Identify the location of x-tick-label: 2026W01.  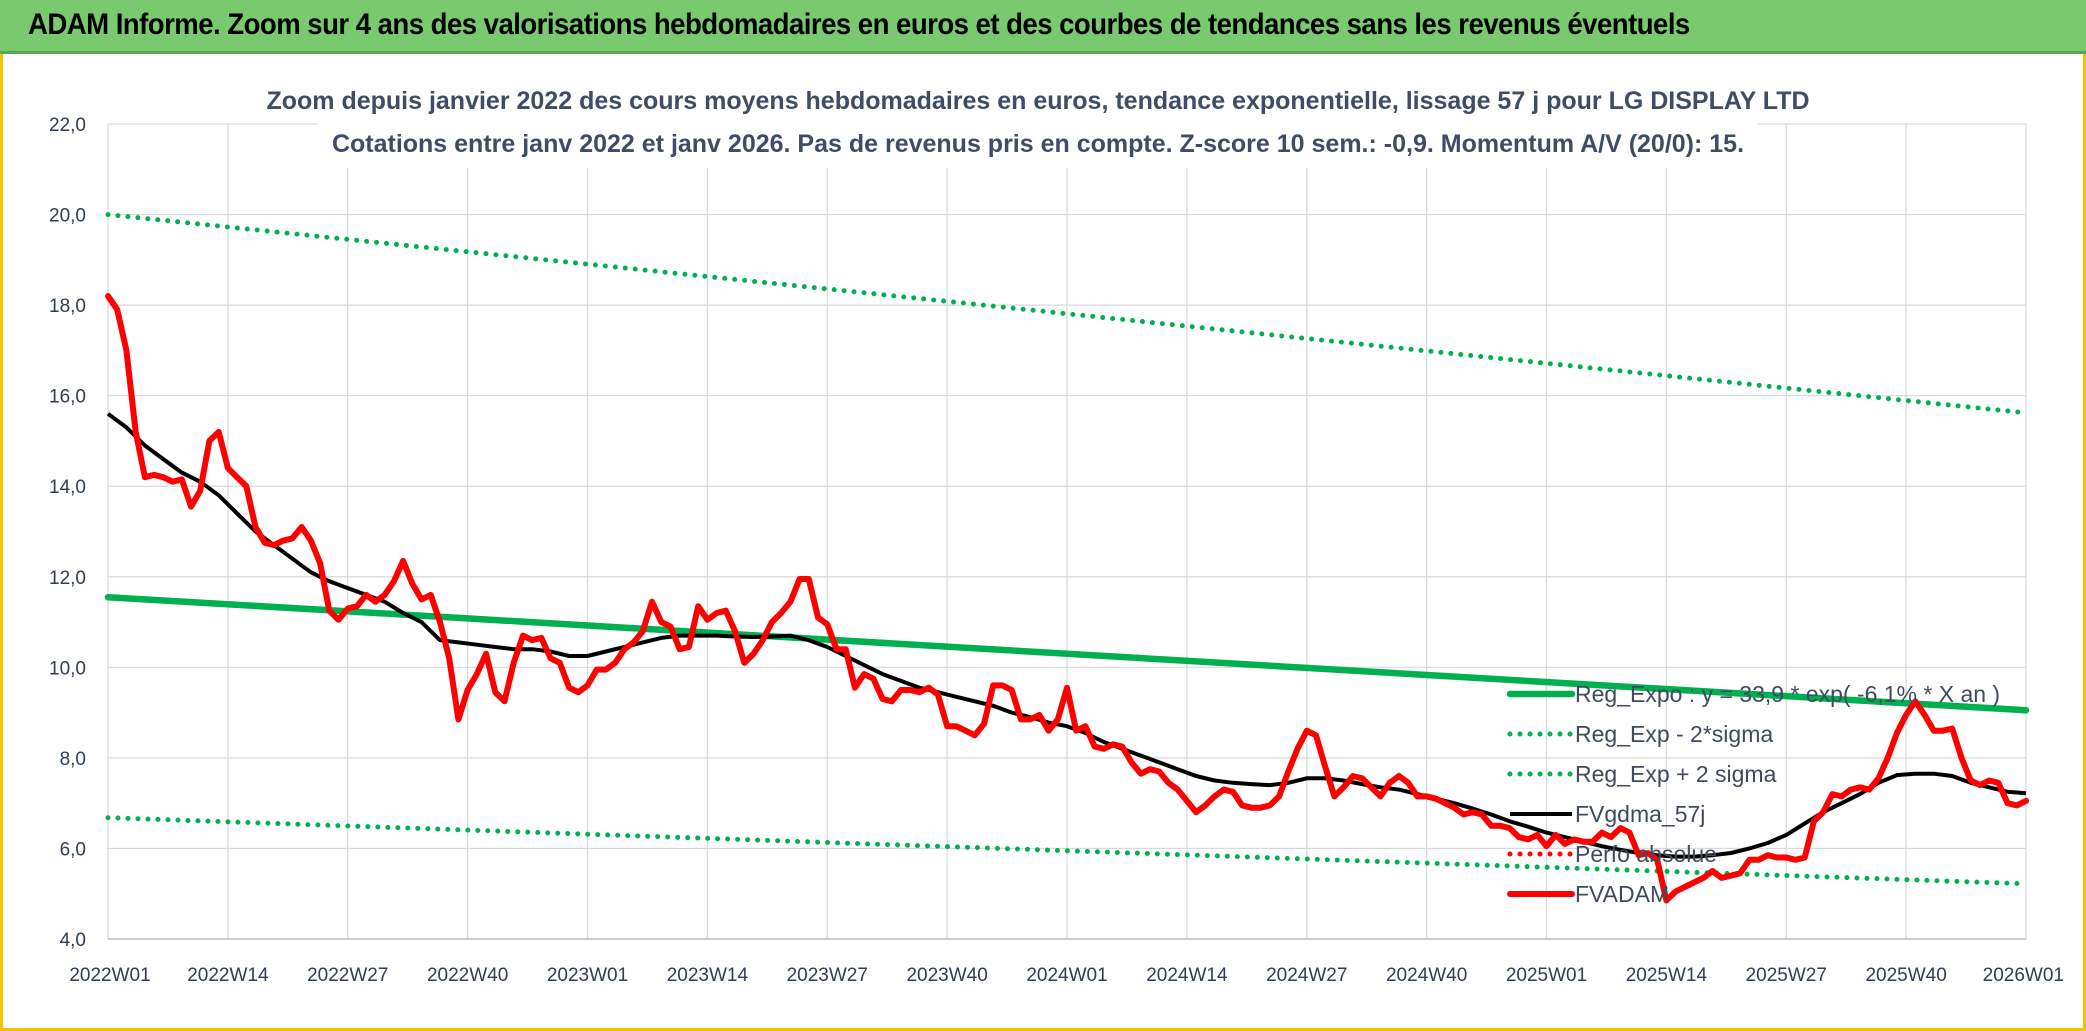
(2023, 975).